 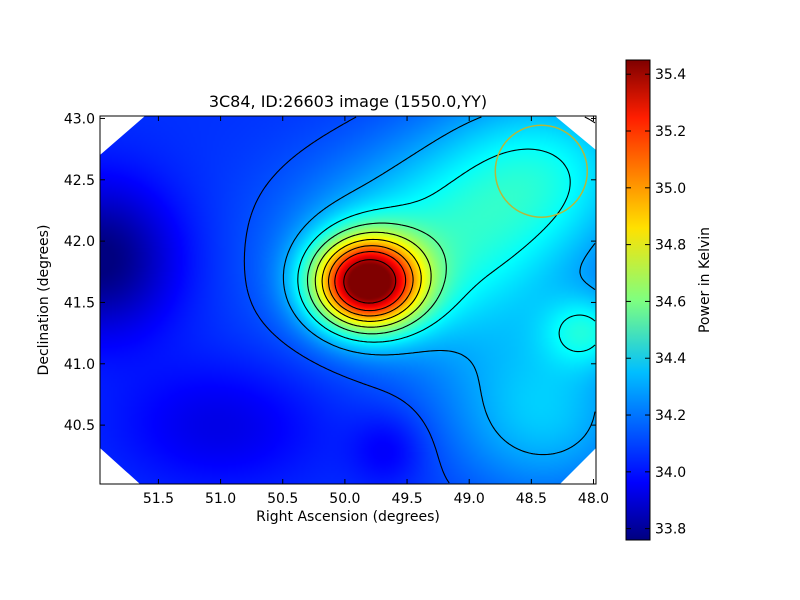 What do you see at coordinates (79, 119) in the screenshot?
I see `y-tick-label: 43.0` at bounding box center [79, 119].